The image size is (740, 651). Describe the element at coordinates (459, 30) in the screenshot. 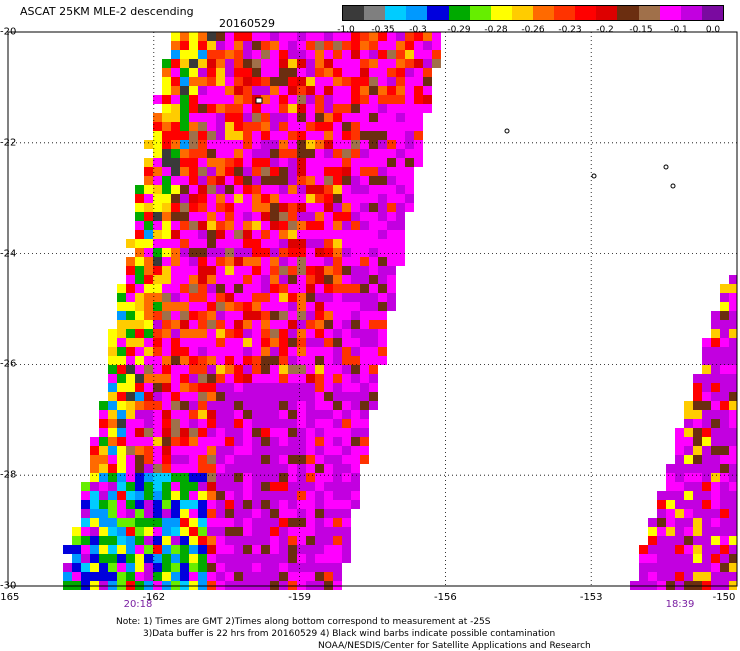

I see `color-legend-tick: -0.29` at that location.